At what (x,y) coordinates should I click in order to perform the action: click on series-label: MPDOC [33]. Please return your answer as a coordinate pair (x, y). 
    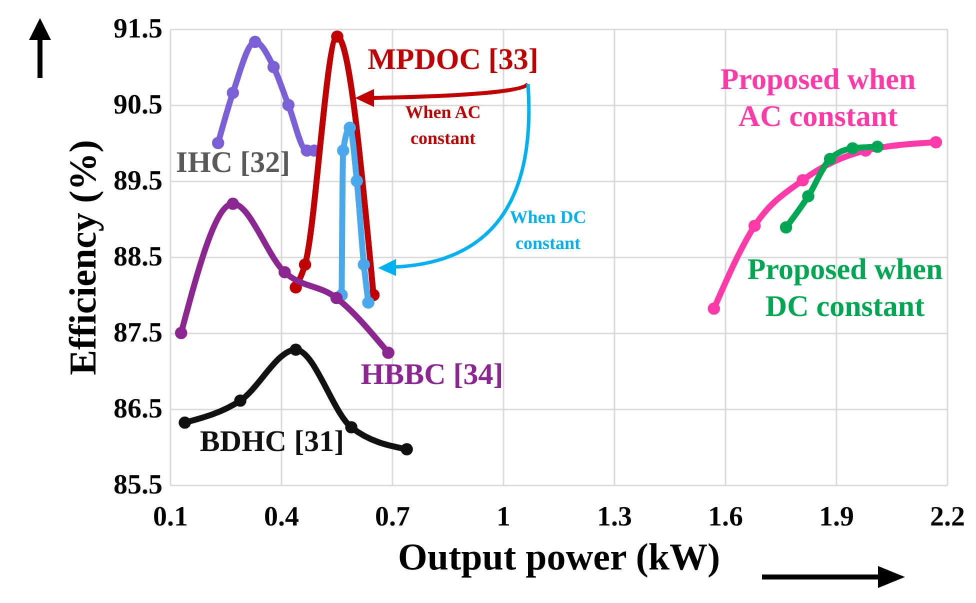
    Looking at the image, I should click on (453, 59).